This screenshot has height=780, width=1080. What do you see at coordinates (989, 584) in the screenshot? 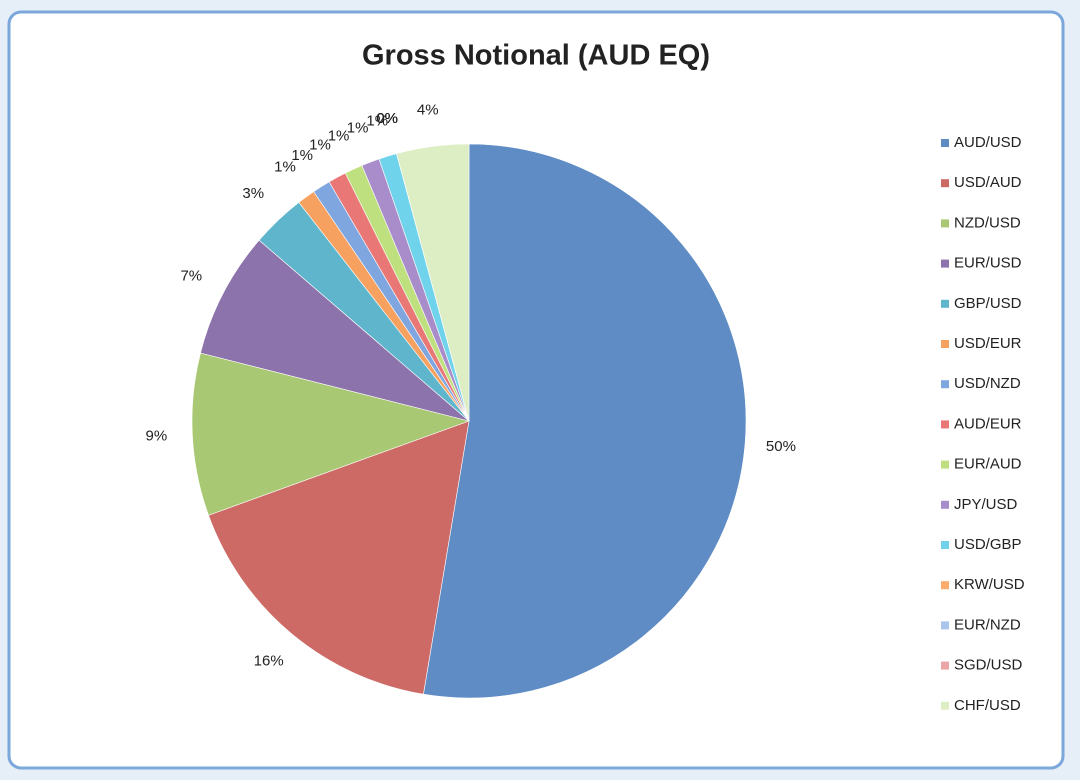
I see `legend-label: KRW/USD` at bounding box center [989, 584].